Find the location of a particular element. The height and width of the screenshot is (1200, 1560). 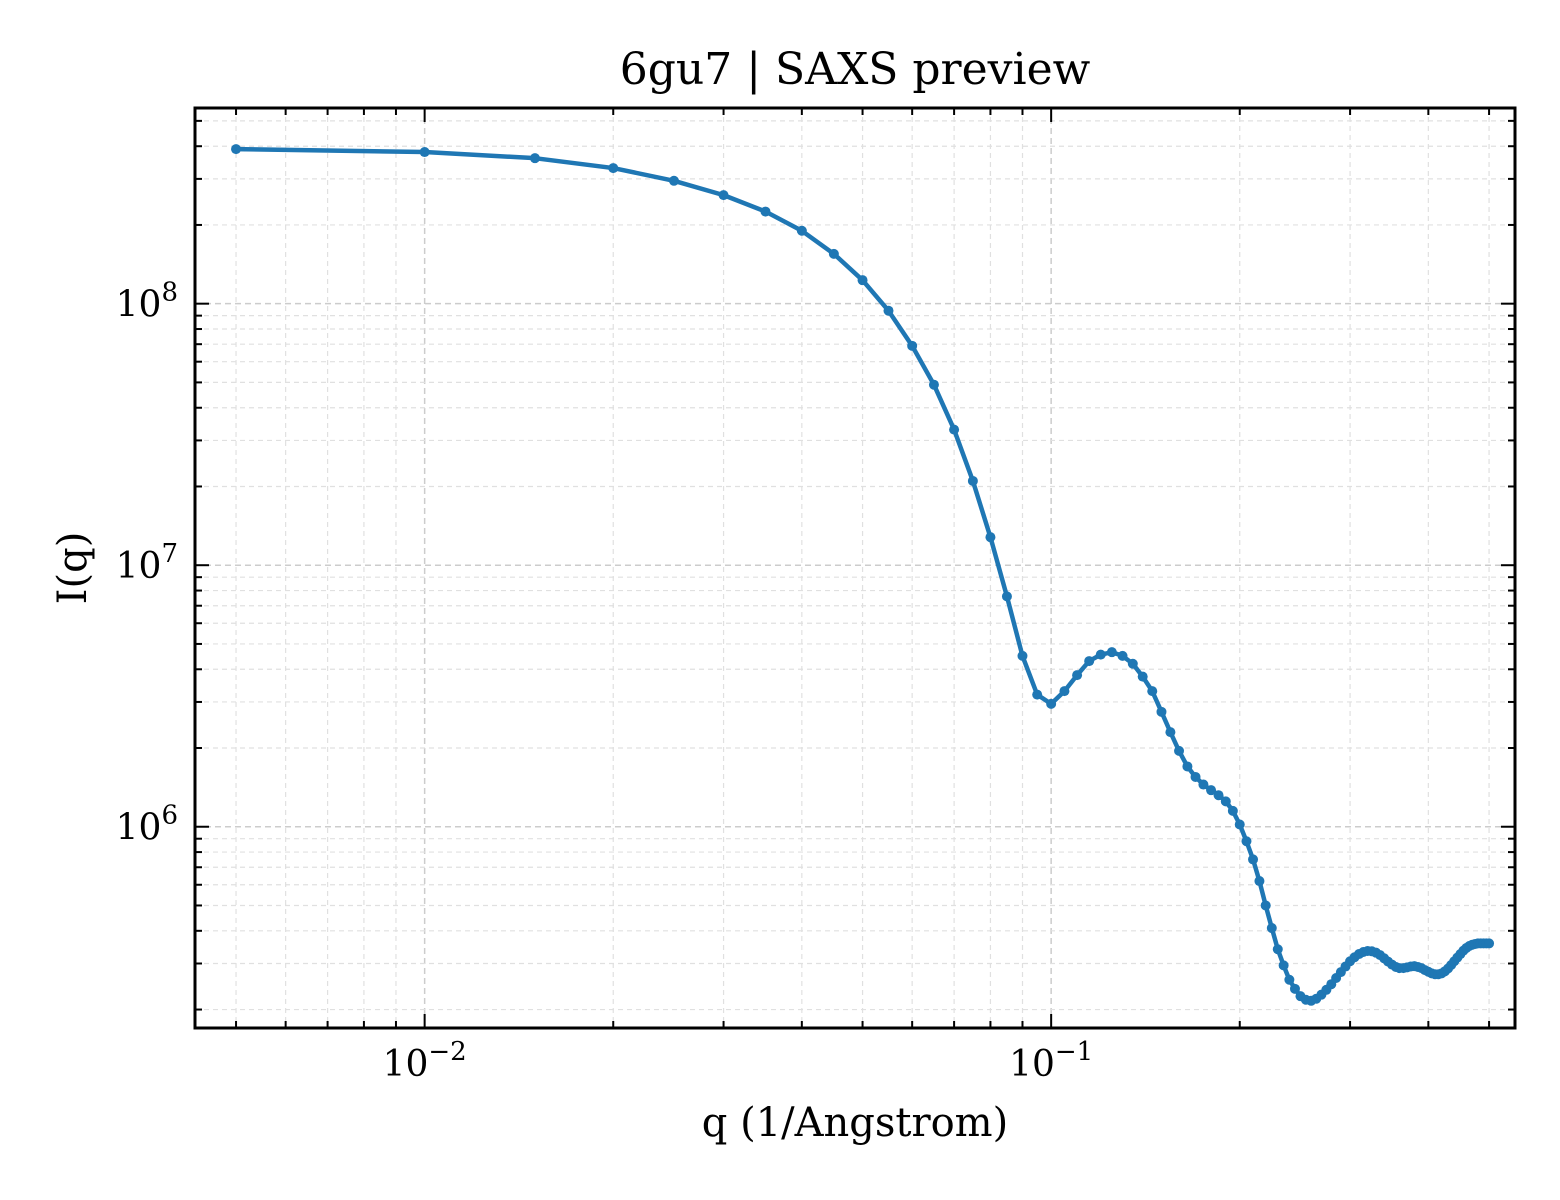

y-tick-label: 10⁷ is located at coordinates (147, 563).